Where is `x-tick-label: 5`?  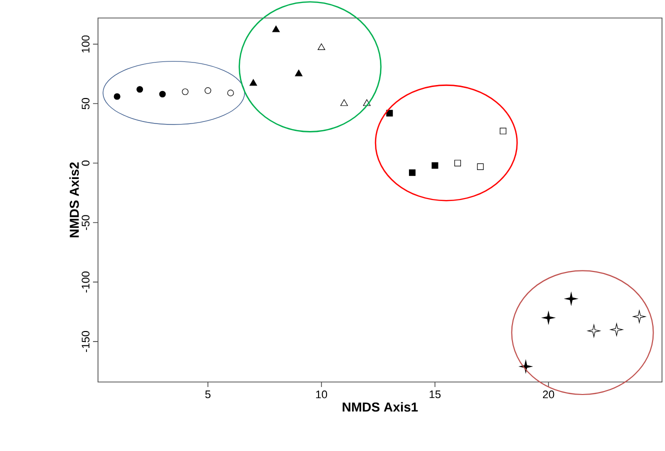
x-tick-label: 5 is located at coordinates (207, 394).